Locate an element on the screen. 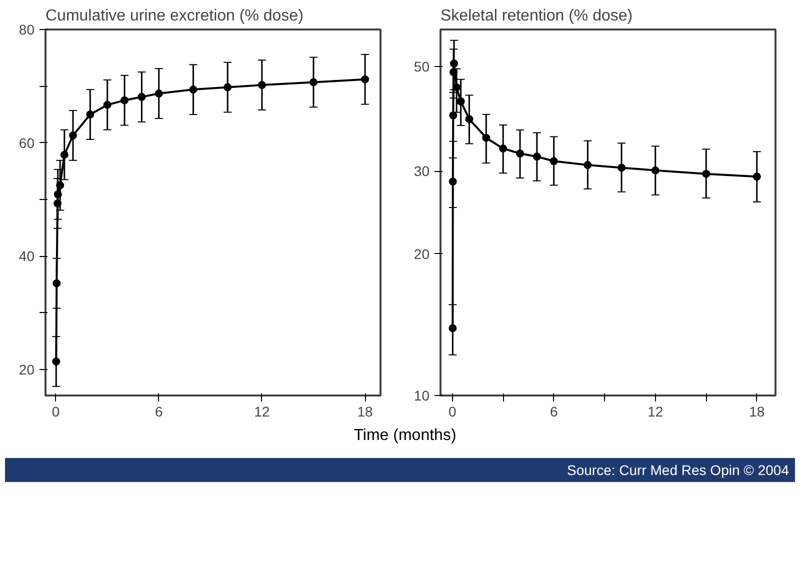 This screenshot has width=804, height=565. y-tick-label: 80 is located at coordinates (26, 30).